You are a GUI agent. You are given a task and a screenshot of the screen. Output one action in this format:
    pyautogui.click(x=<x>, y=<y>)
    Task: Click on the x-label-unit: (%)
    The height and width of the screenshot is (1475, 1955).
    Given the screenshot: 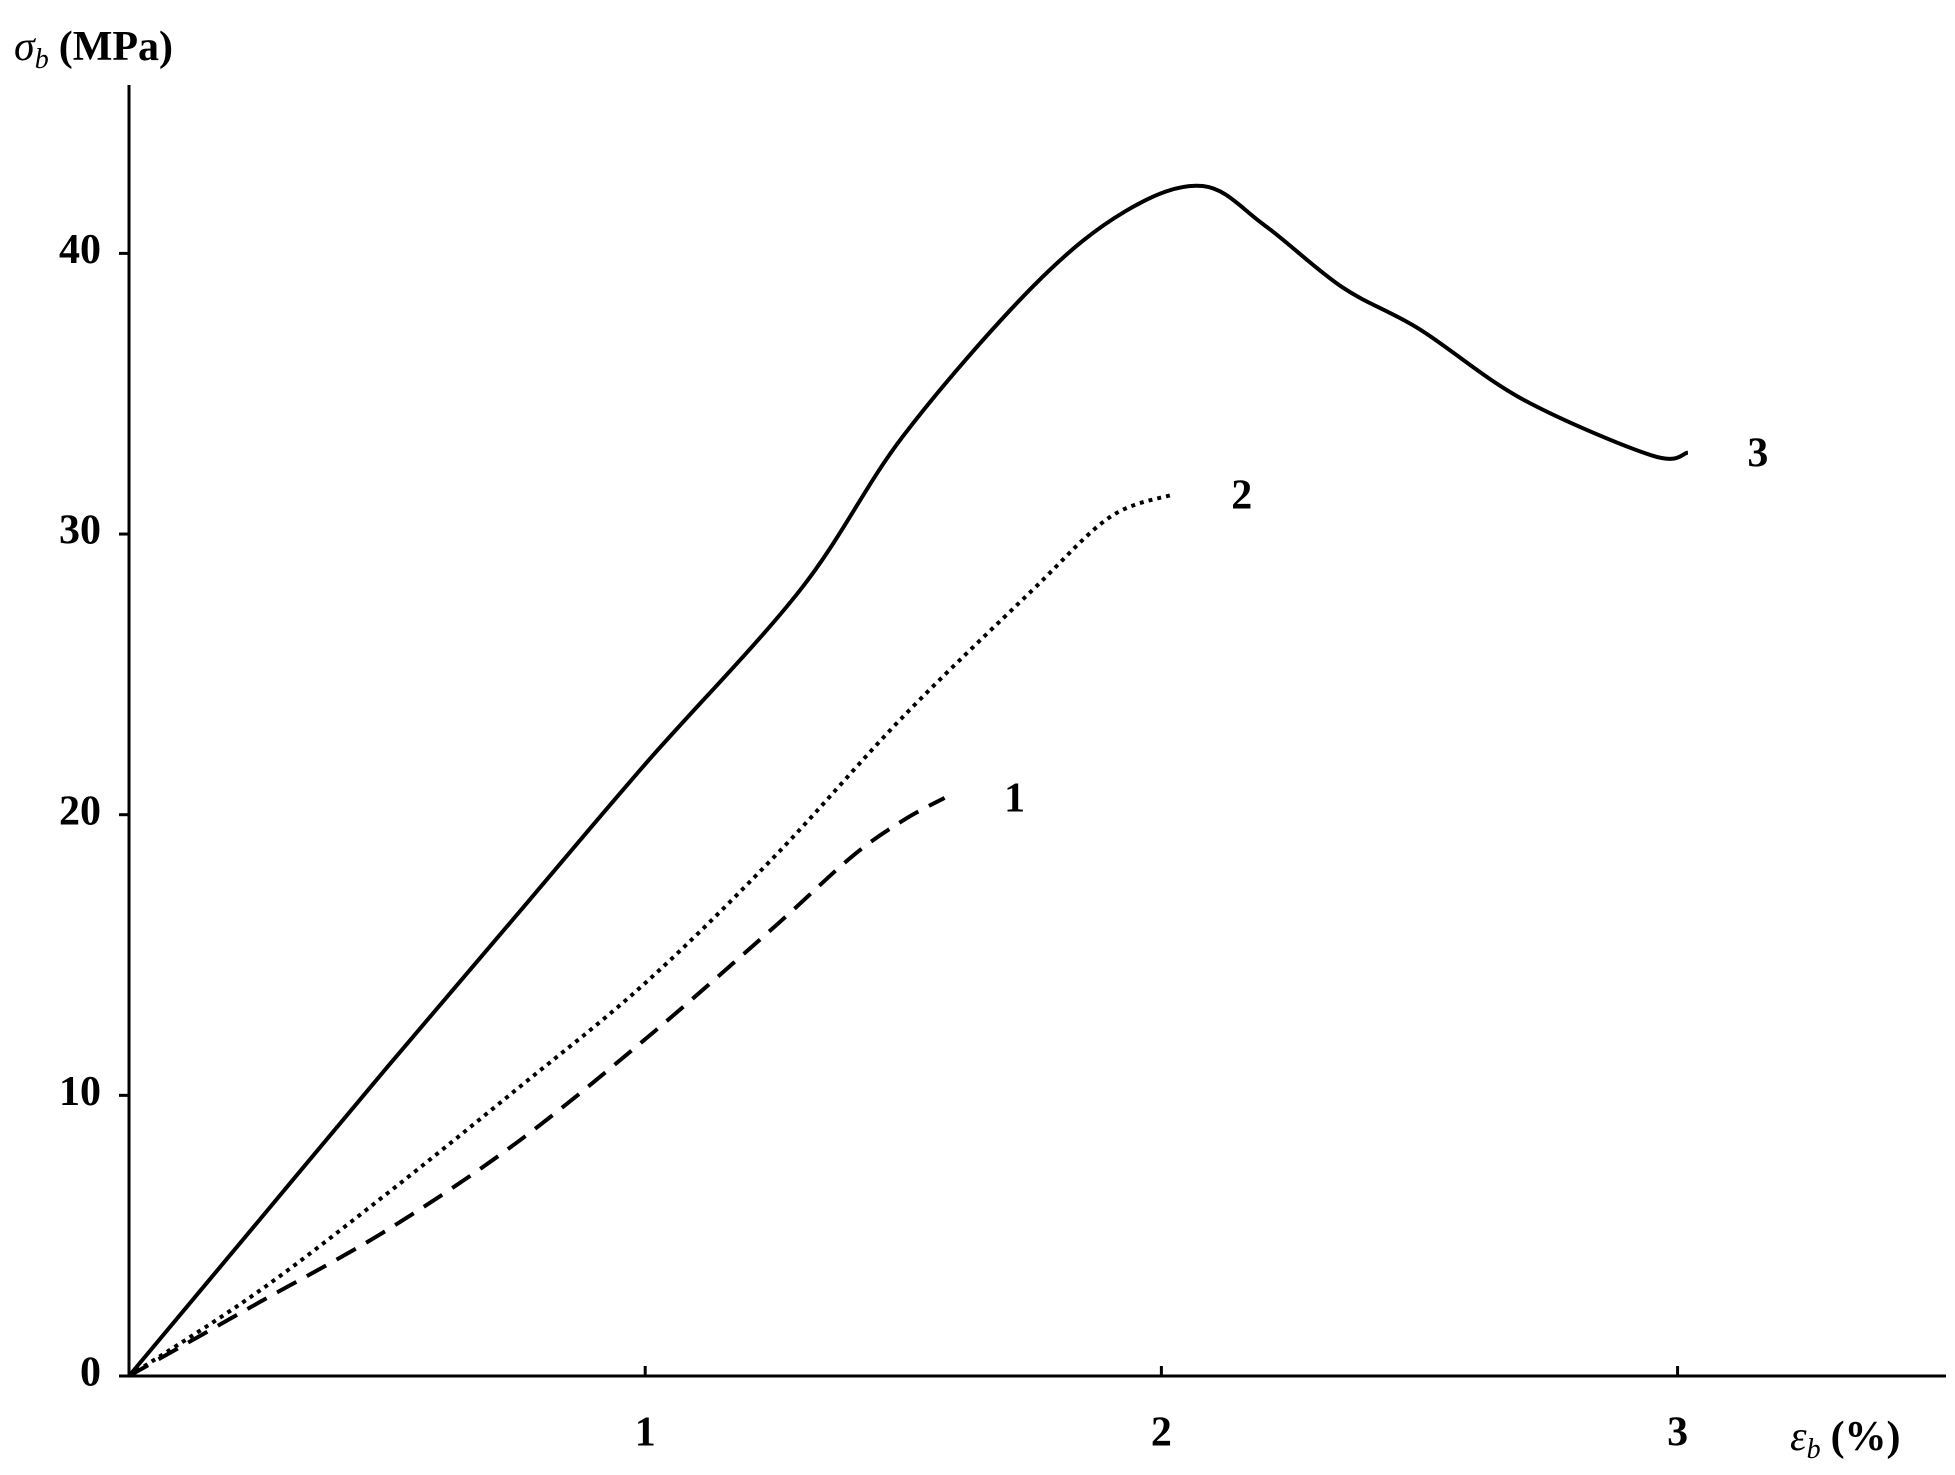 What is the action you would take?
    pyautogui.click(x=1866, y=1437)
    